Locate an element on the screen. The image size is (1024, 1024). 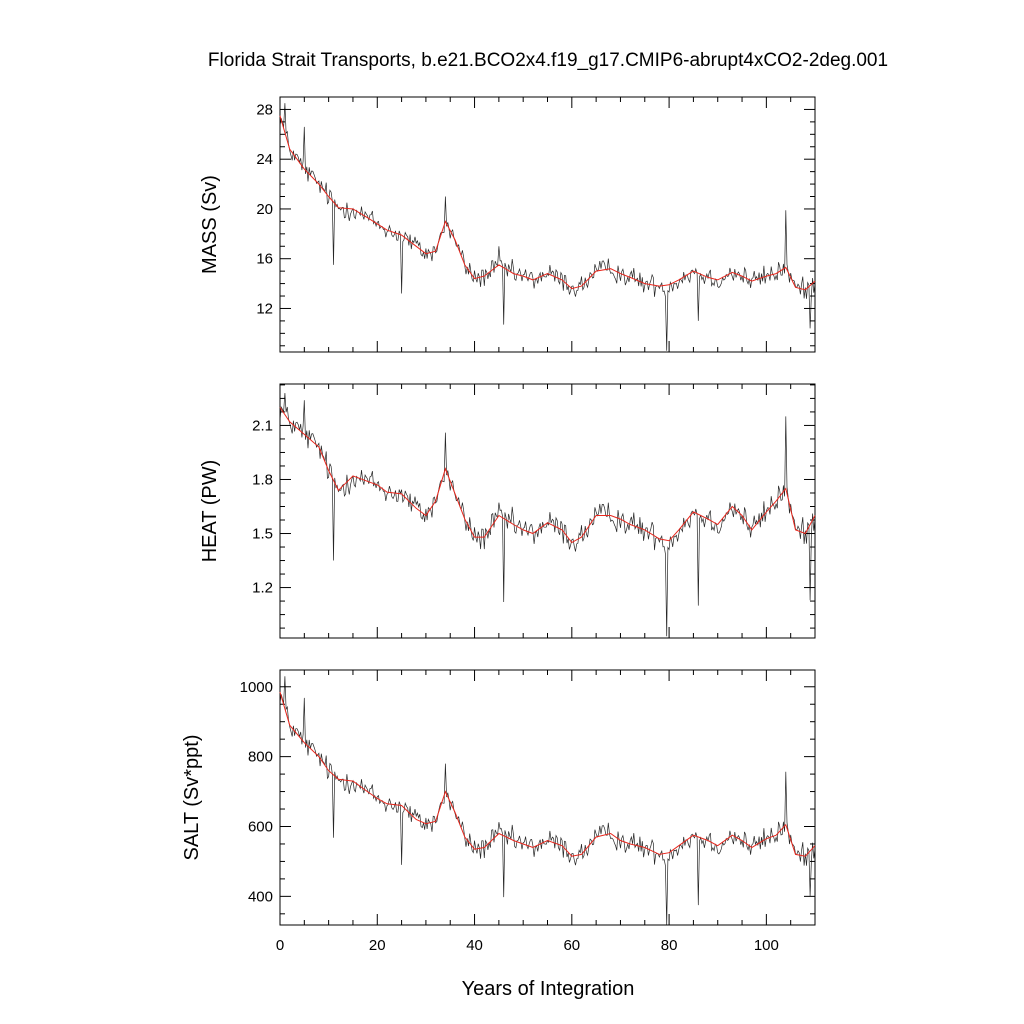
heat-y-tick-label: 2.1 is located at coordinates (262, 425).